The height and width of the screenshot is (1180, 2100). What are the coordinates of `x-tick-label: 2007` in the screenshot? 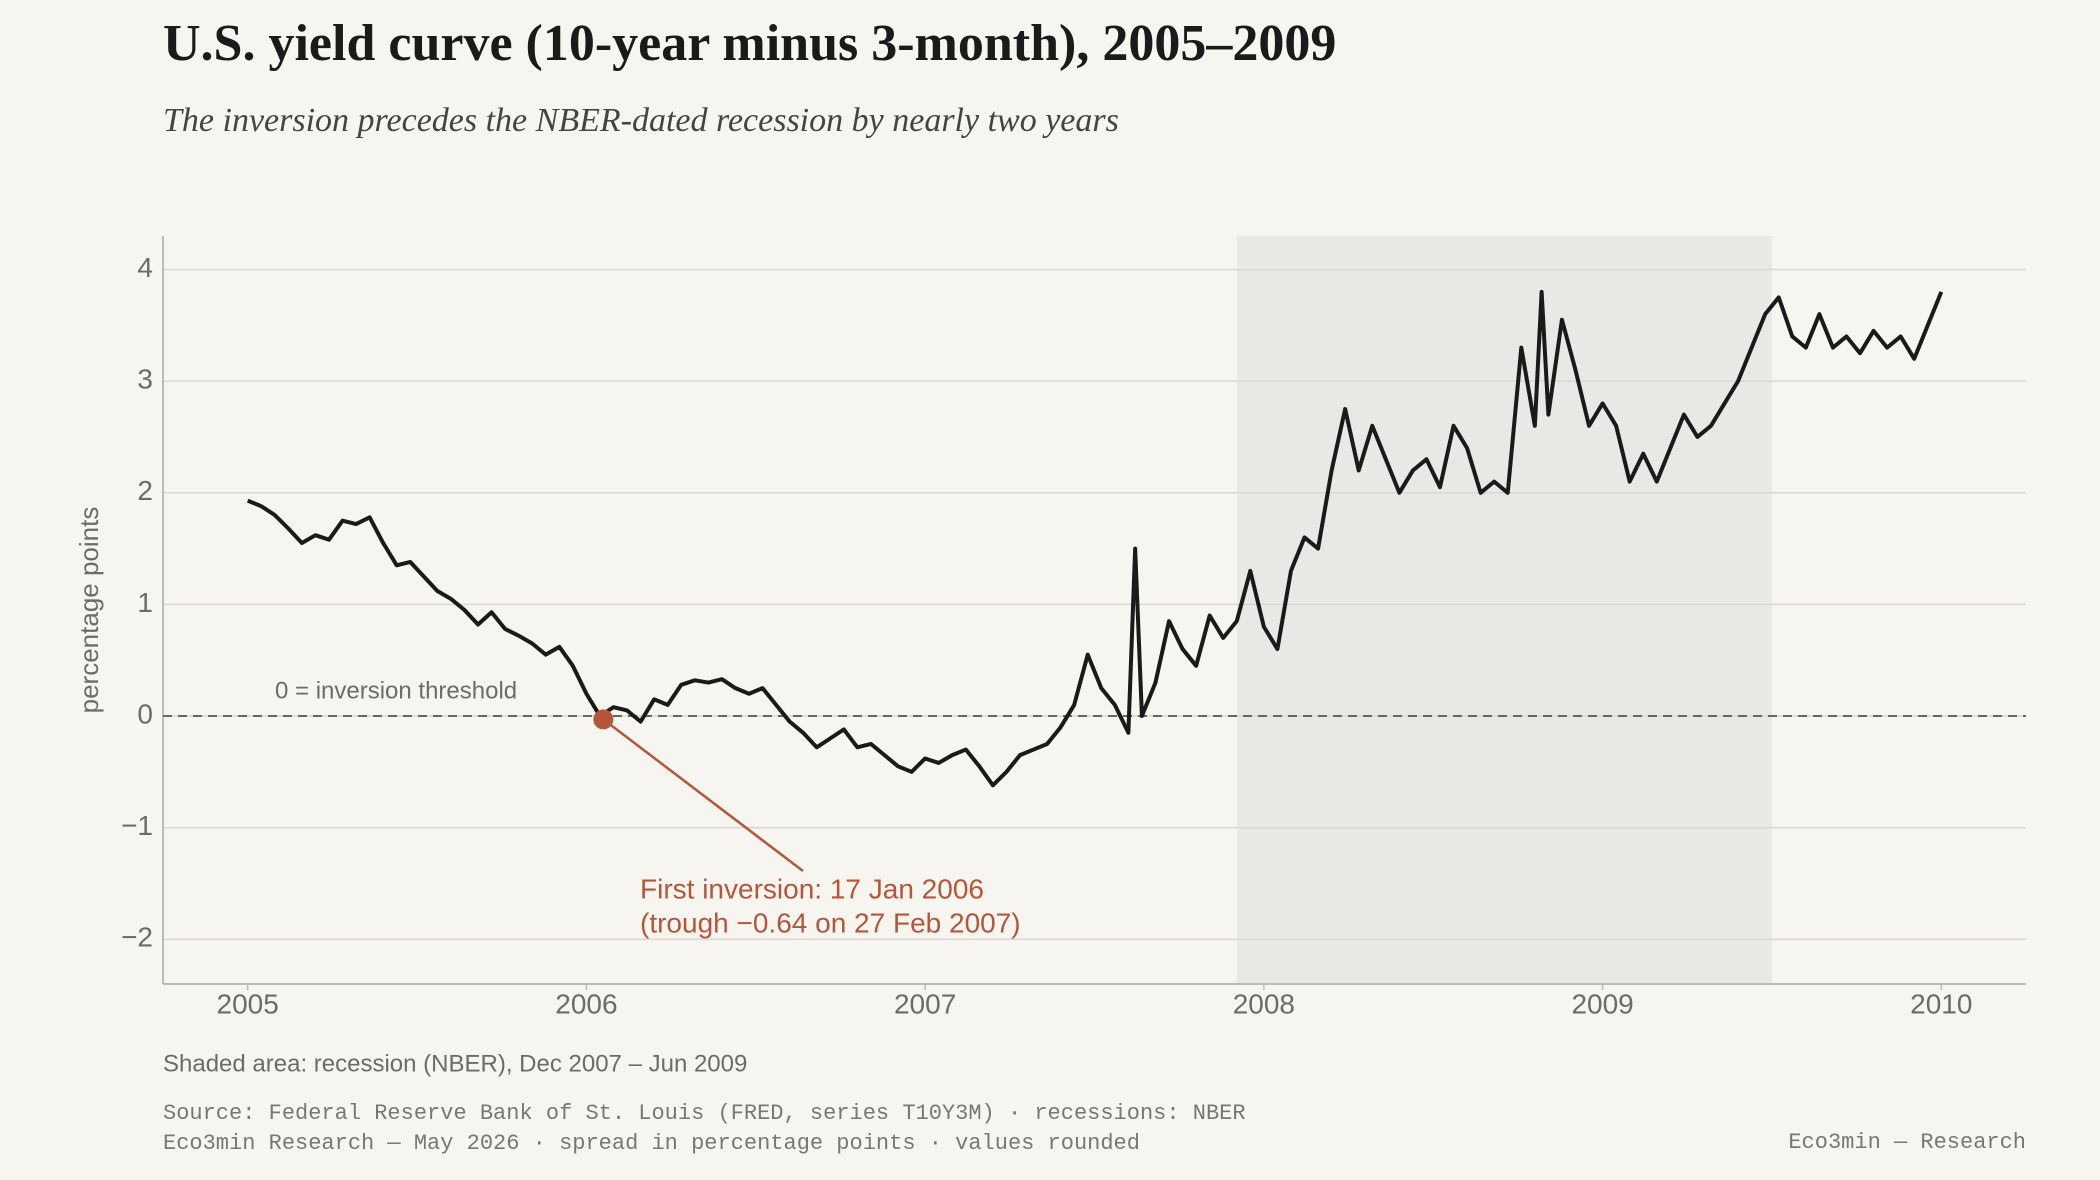 It's located at (925, 1003).